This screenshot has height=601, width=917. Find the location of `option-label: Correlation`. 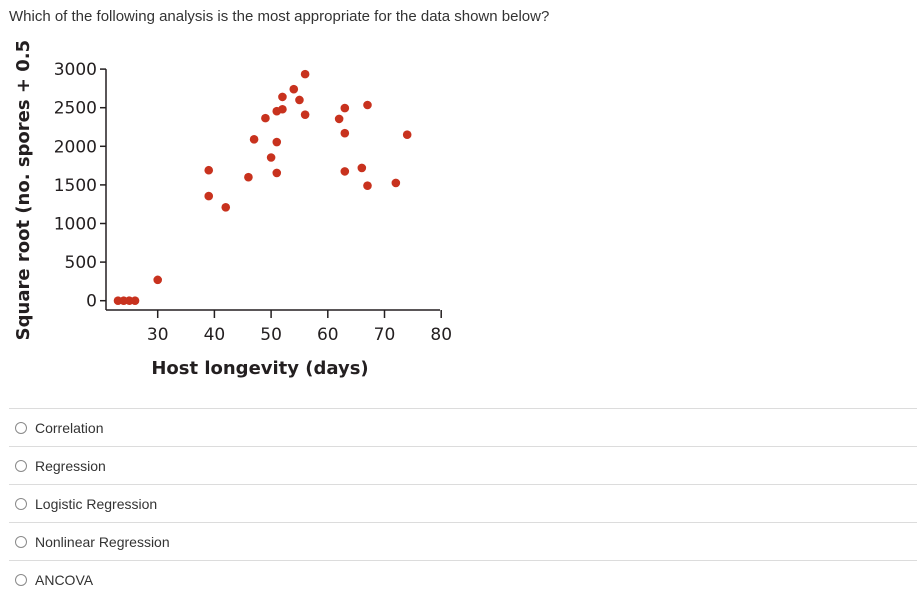

option-label: Correlation is located at coordinates (69, 427).